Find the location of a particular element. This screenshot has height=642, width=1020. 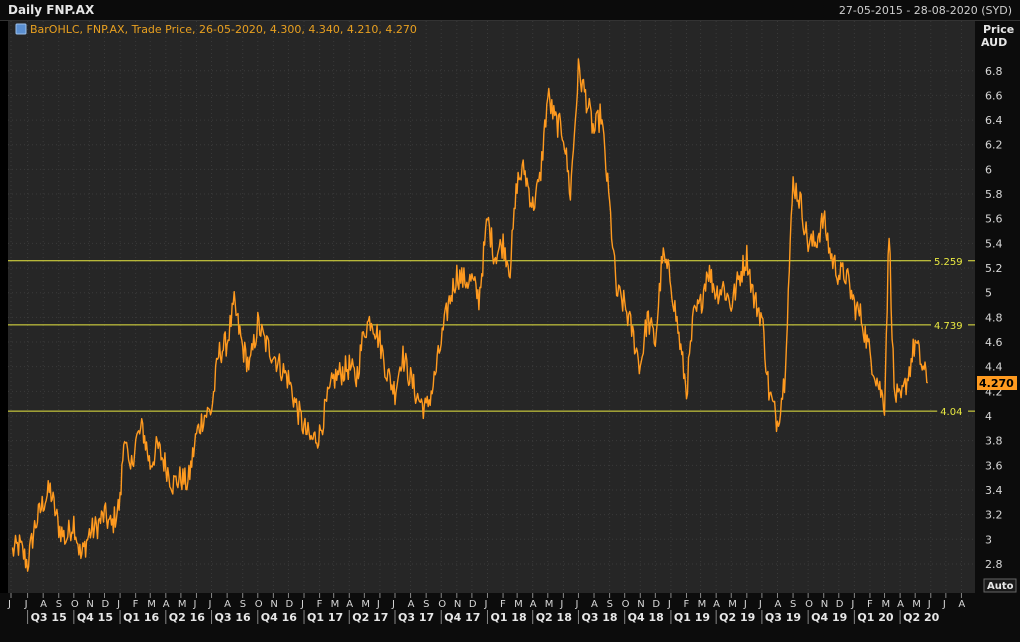

price-axis-panel is located at coordinates (997, 307).